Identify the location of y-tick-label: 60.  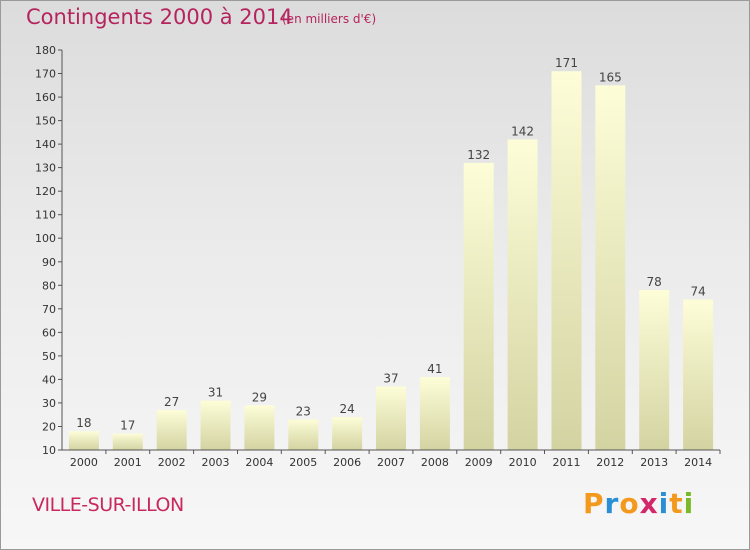
(49, 332).